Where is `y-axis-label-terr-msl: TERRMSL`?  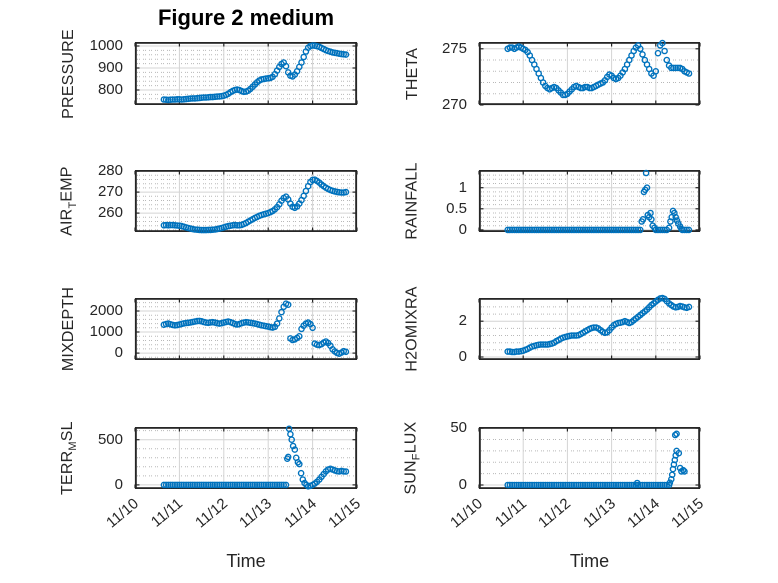 y-axis-label-terr-msl: TERRMSL is located at coordinates (69, 458).